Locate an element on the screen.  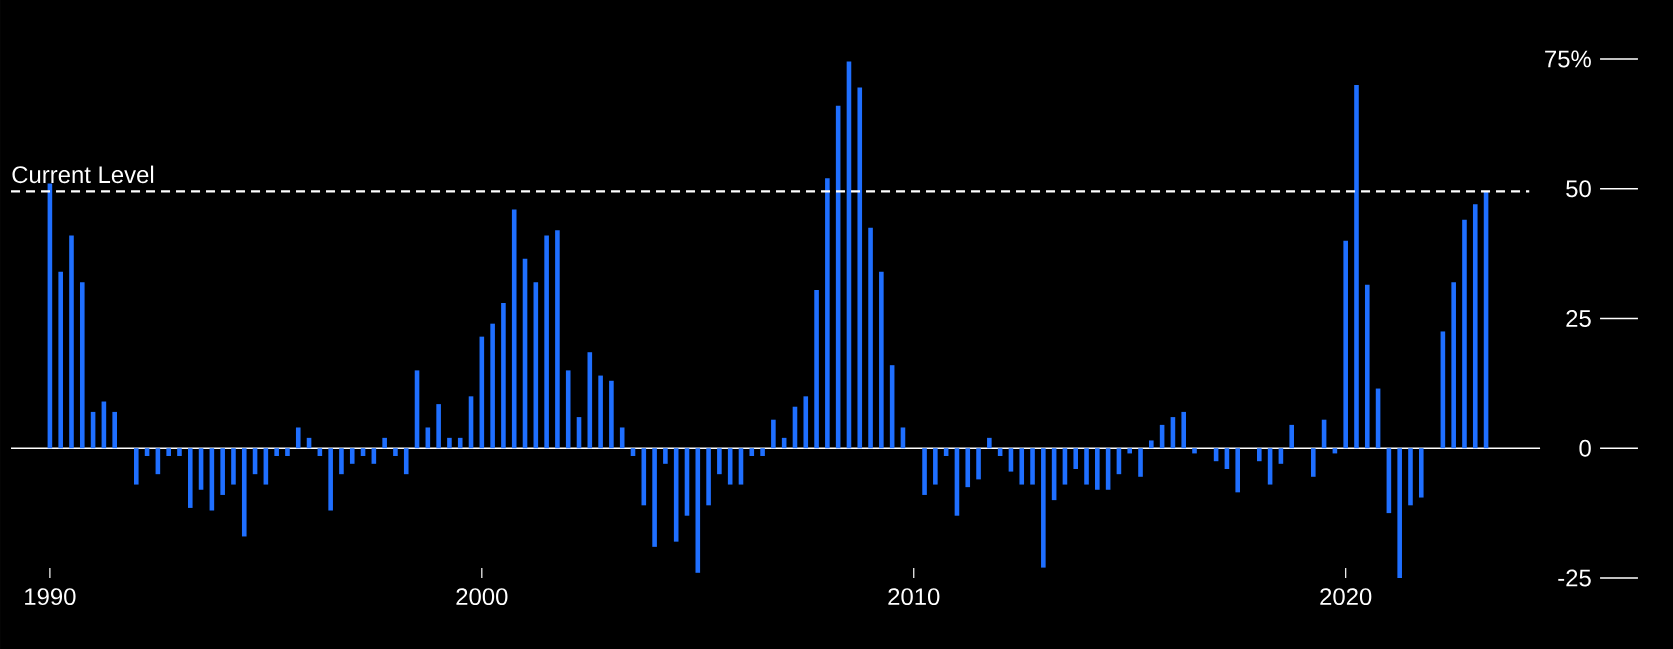
y-tick-label: 0 is located at coordinates (1585, 448).